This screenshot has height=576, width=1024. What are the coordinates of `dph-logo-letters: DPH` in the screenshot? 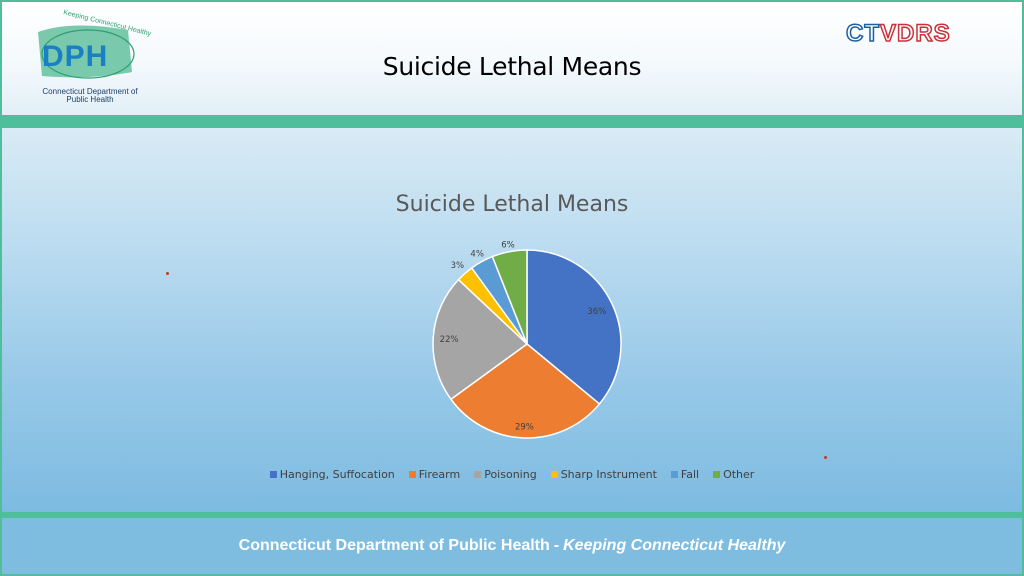 It's located at (75, 56).